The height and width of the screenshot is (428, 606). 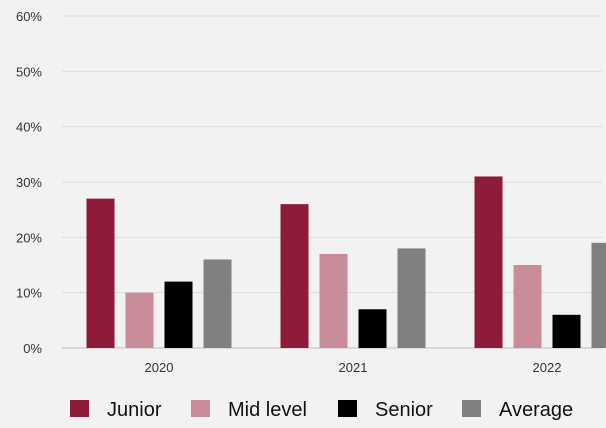 What do you see at coordinates (321, 410) in the screenshot?
I see `legend: Junior Mid level Senior Average` at bounding box center [321, 410].